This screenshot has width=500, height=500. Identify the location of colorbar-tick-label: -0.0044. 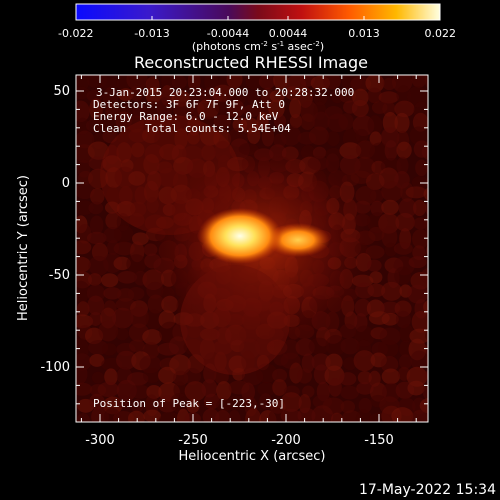
(228, 33).